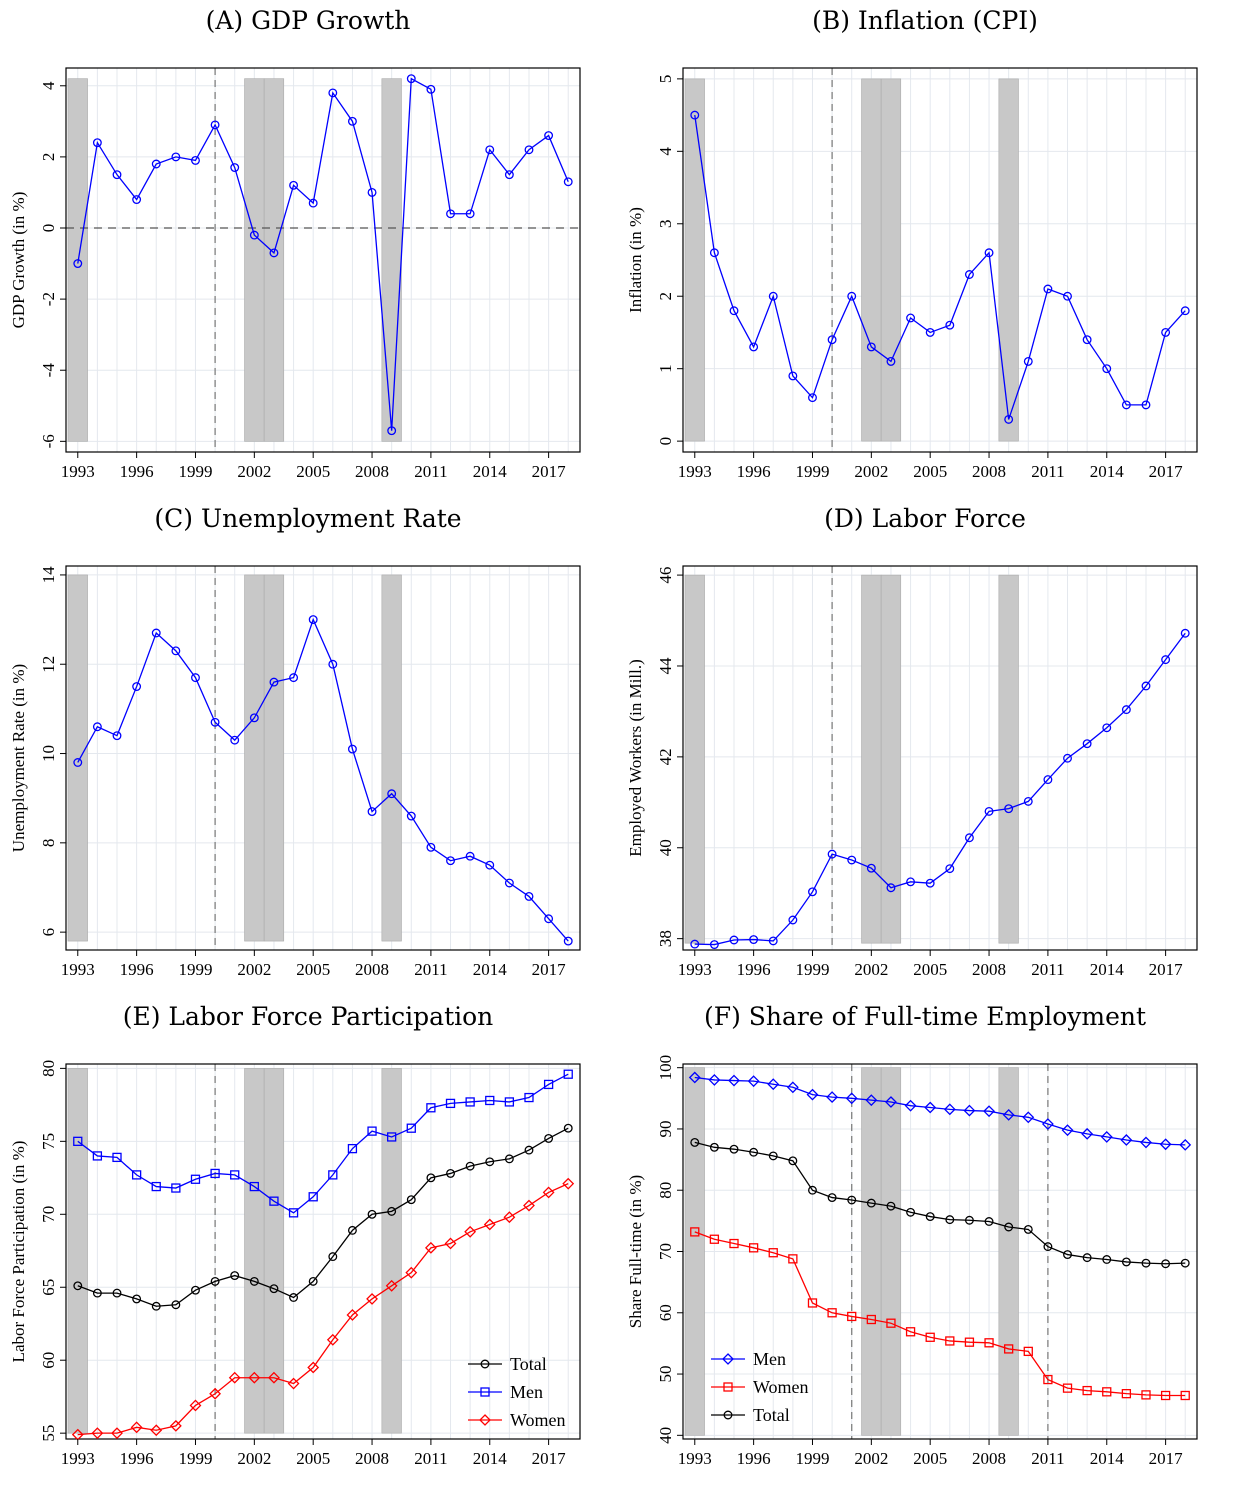 This screenshot has width=1233, height=1486. I want to click on plot-frame-d, so click(940, 758).